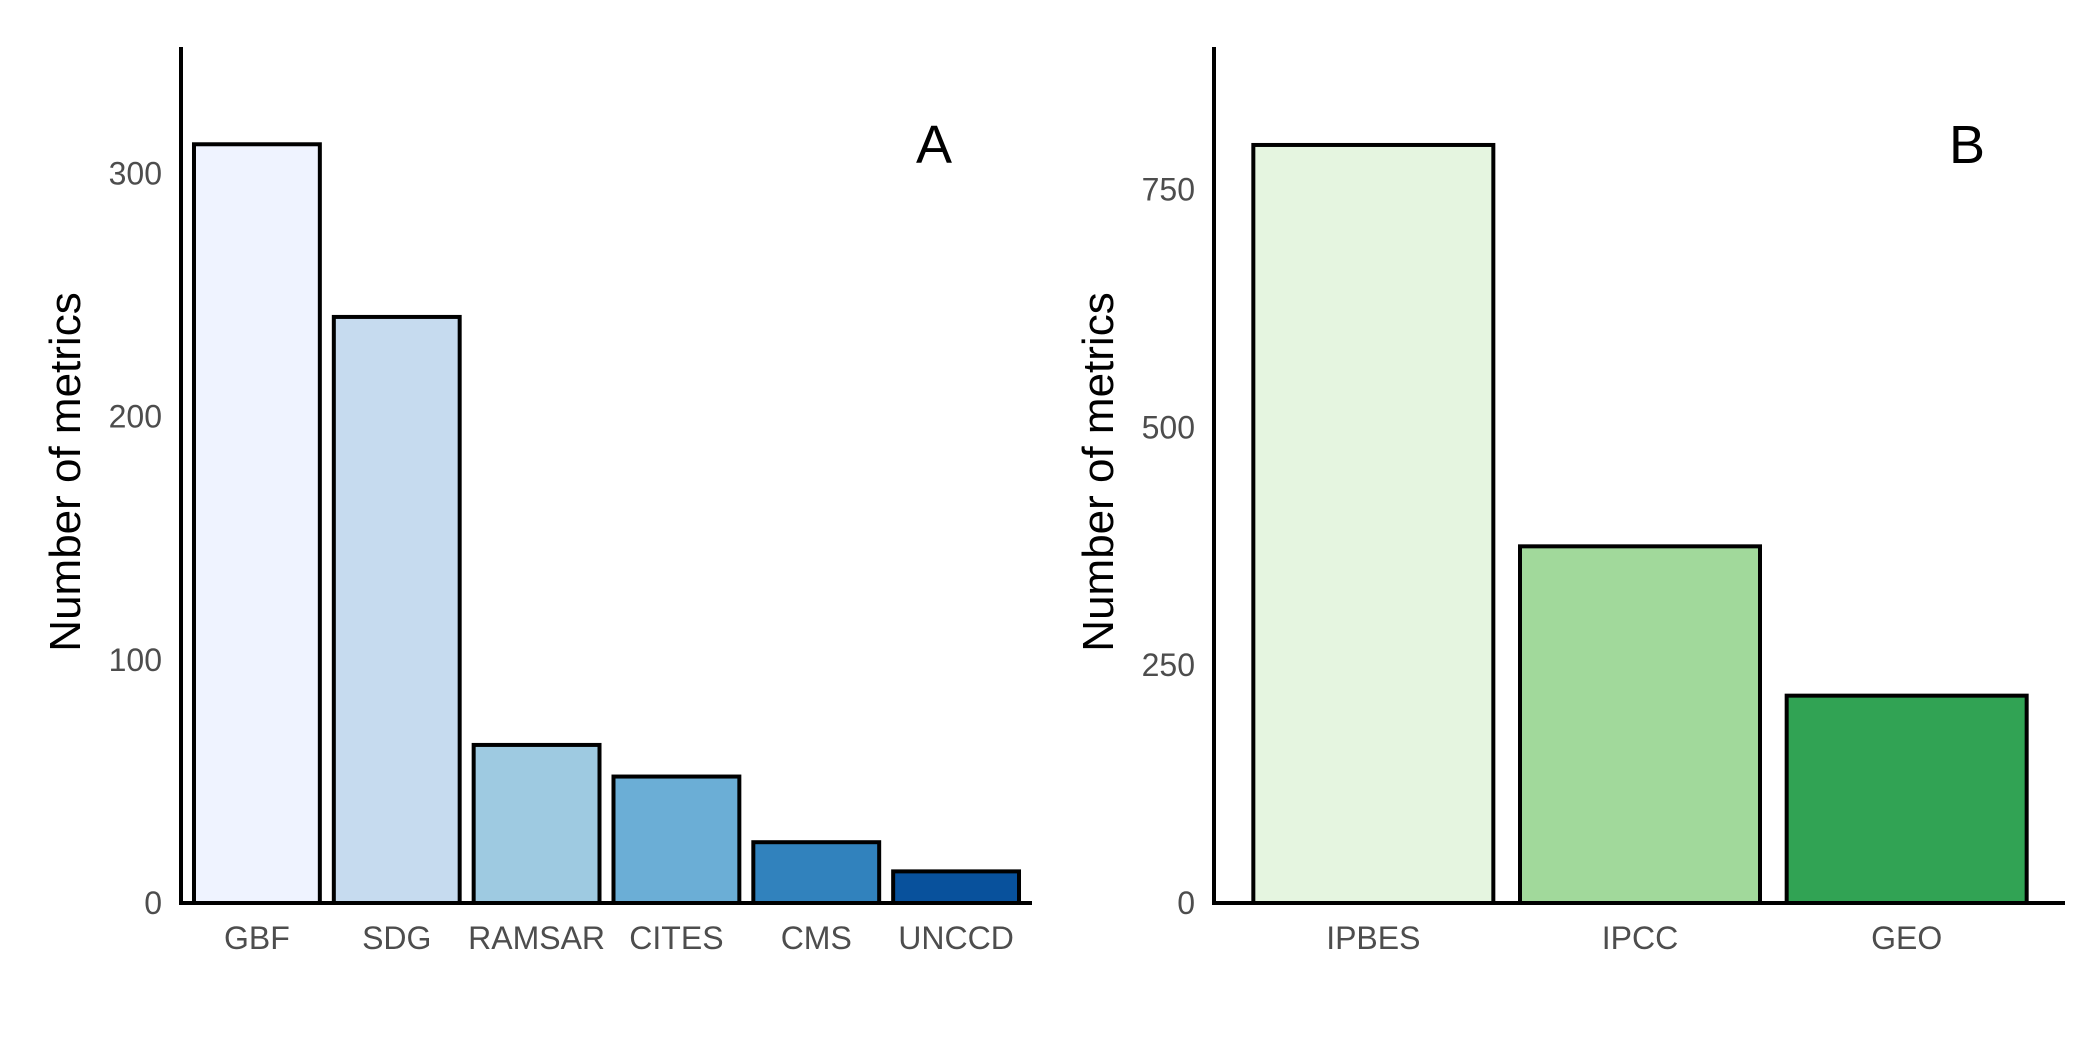  I want to click on panel-a-x-tick-label: CITES, so click(676, 938).